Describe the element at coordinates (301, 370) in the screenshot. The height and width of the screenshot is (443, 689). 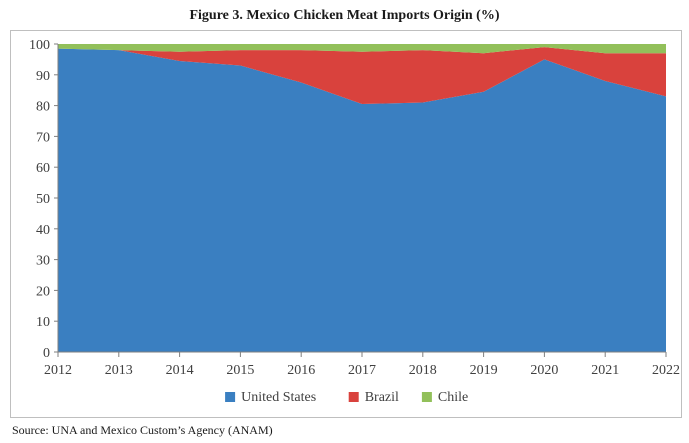
I see `x-tick-label: 2016` at that location.